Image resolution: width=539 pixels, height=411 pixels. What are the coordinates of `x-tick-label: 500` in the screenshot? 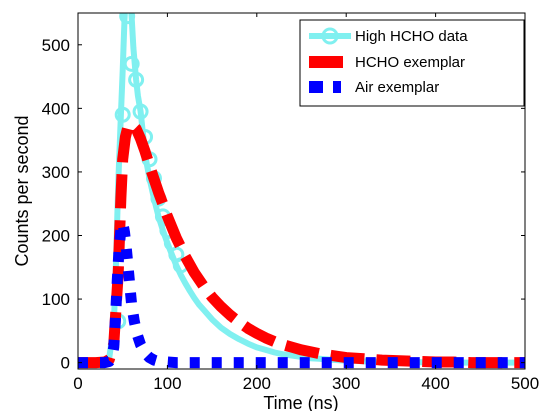 It's located at (525, 383).